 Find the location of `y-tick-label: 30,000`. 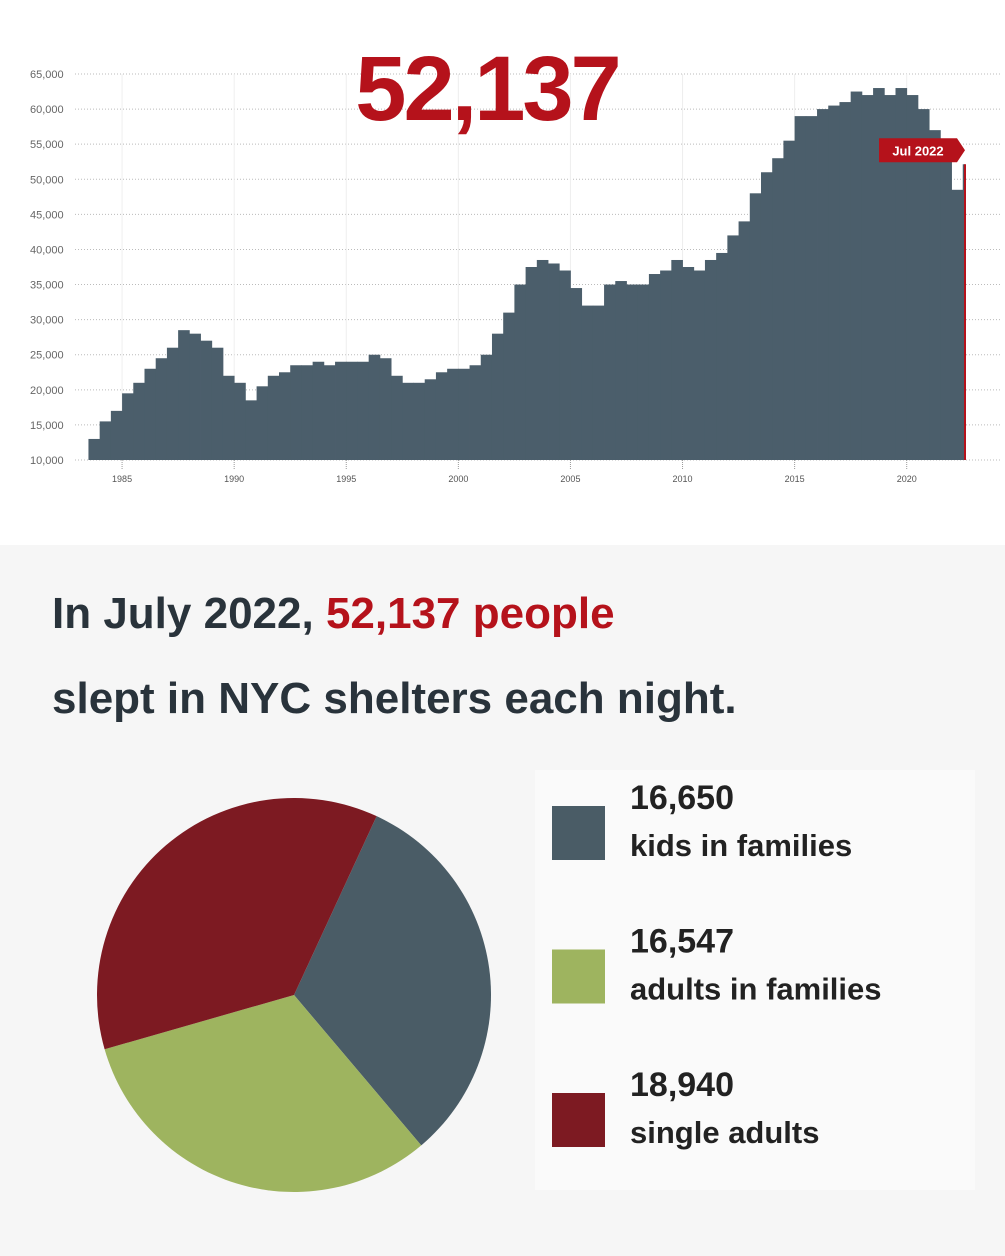

y-tick-label: 30,000 is located at coordinates (47, 321).